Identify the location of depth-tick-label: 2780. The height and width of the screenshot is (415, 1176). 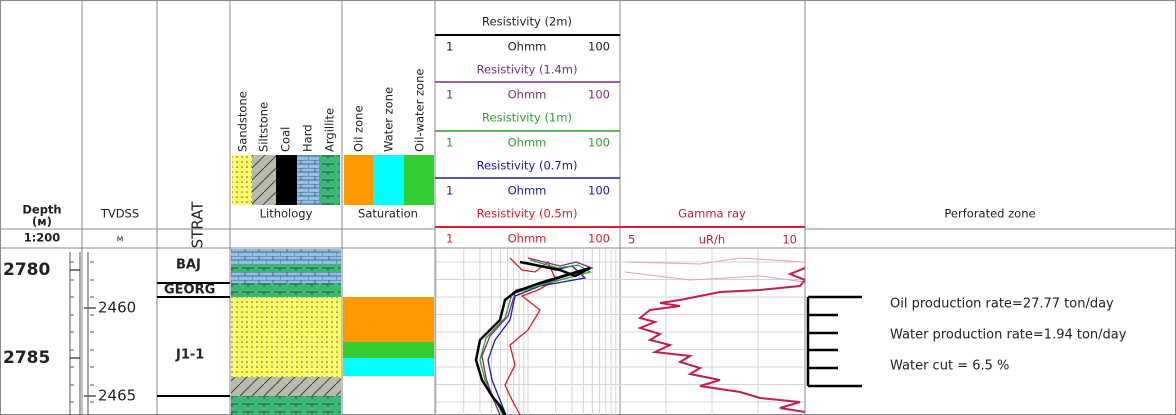
(26, 270).